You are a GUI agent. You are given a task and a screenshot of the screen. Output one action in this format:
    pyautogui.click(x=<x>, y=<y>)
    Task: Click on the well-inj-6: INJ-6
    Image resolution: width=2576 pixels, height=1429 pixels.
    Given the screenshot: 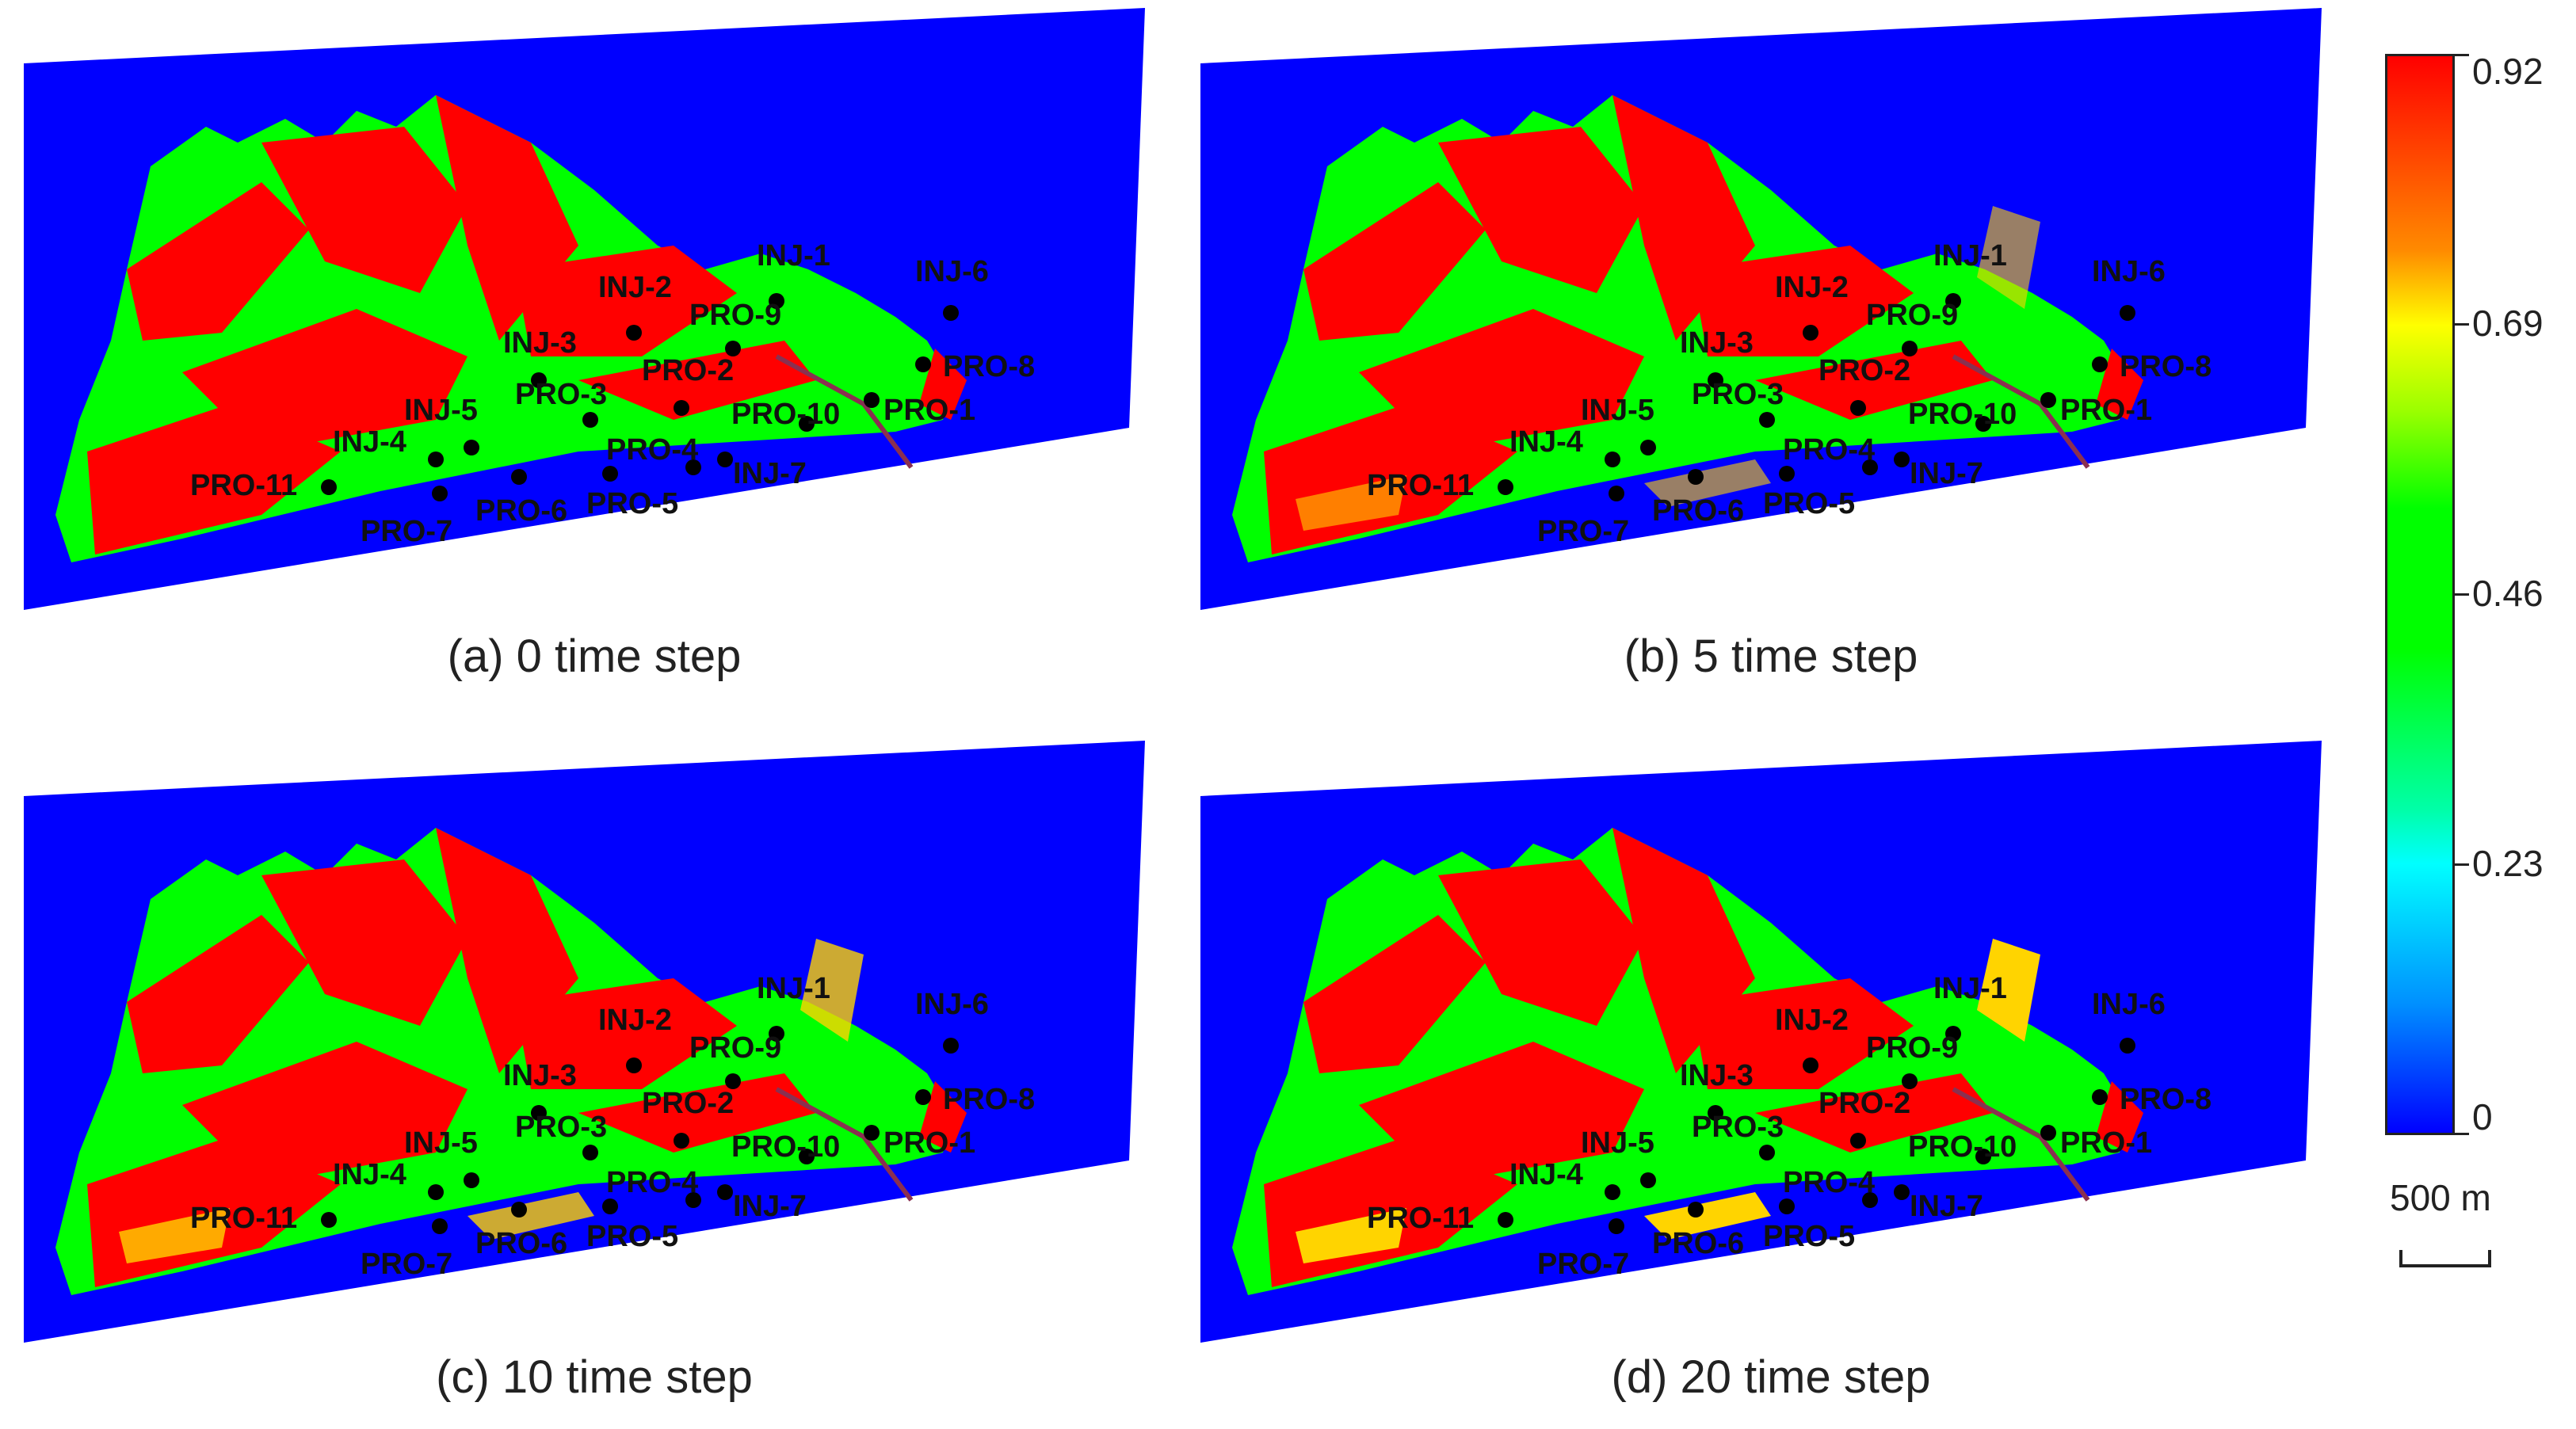 What is the action you would take?
    pyautogui.click(x=952, y=1021)
    